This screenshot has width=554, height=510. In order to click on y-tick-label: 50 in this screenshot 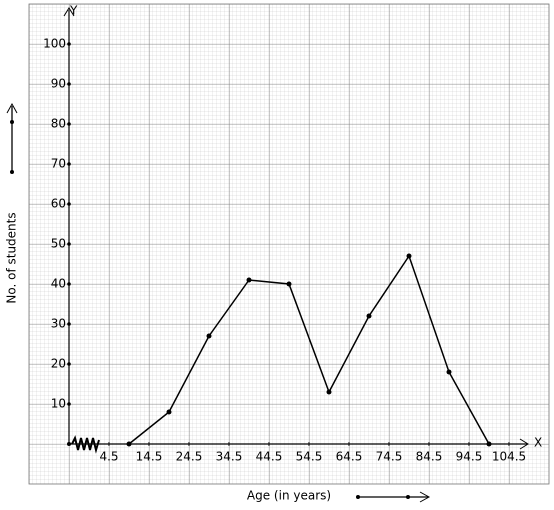, I will do `click(58, 244)`.